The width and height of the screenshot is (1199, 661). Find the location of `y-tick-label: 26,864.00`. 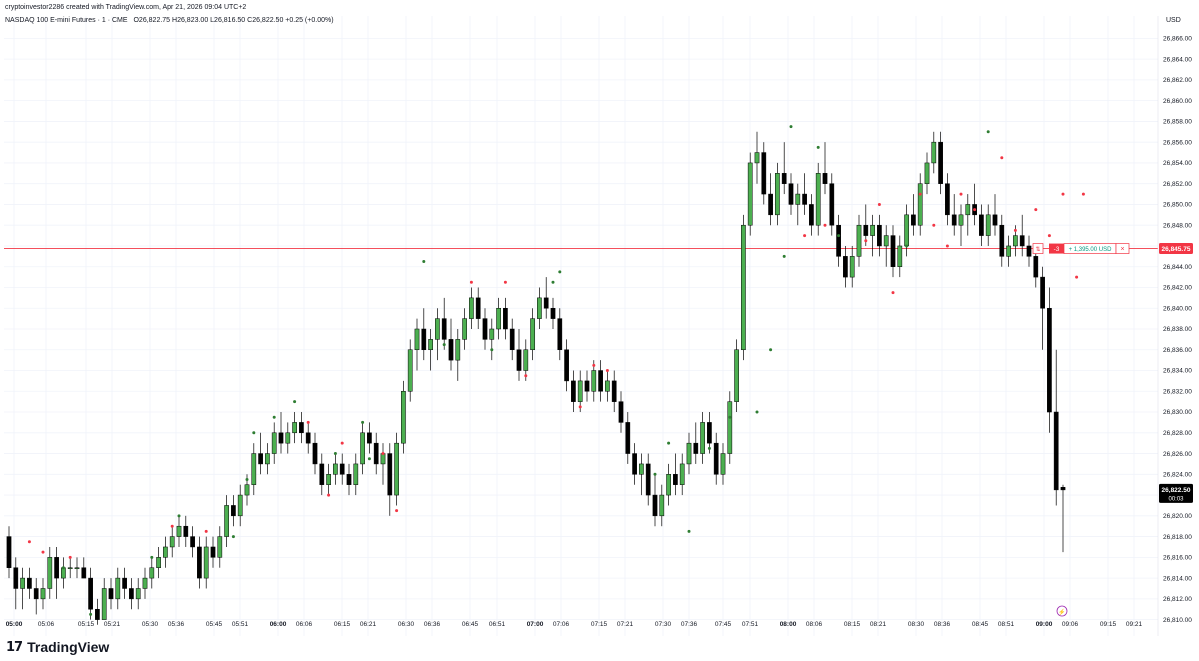

y-tick-label: 26,864.00 is located at coordinates (1177, 59).